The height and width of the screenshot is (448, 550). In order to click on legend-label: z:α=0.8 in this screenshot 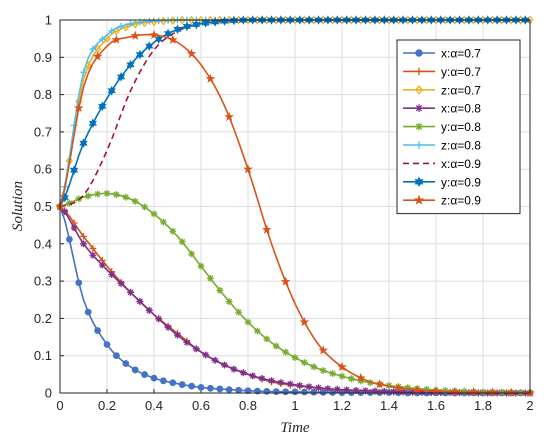, I will do `click(461, 146)`.